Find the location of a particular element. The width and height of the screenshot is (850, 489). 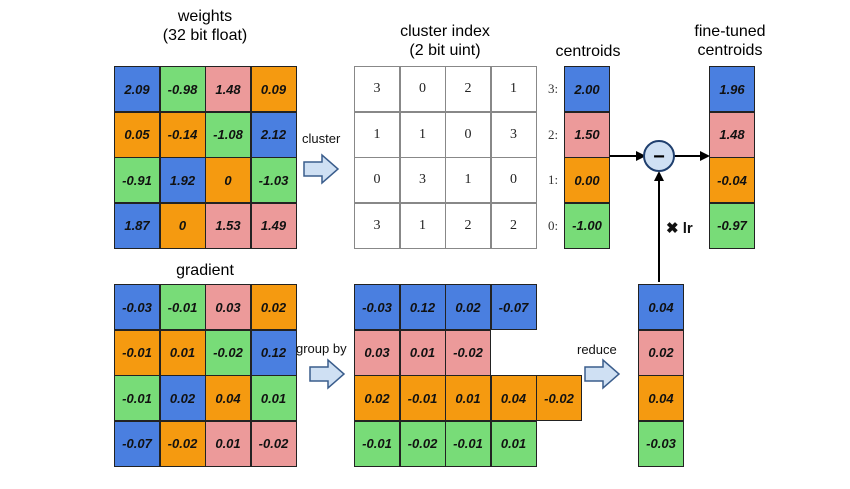

group-by-arrow-icon is located at coordinates (327, 374).